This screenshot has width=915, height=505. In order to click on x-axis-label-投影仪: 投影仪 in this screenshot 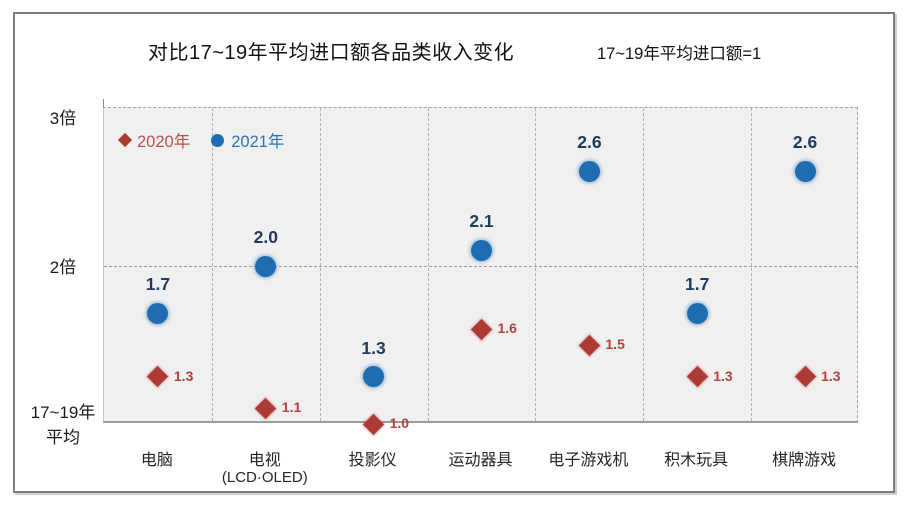, I will do `click(372, 460)`.